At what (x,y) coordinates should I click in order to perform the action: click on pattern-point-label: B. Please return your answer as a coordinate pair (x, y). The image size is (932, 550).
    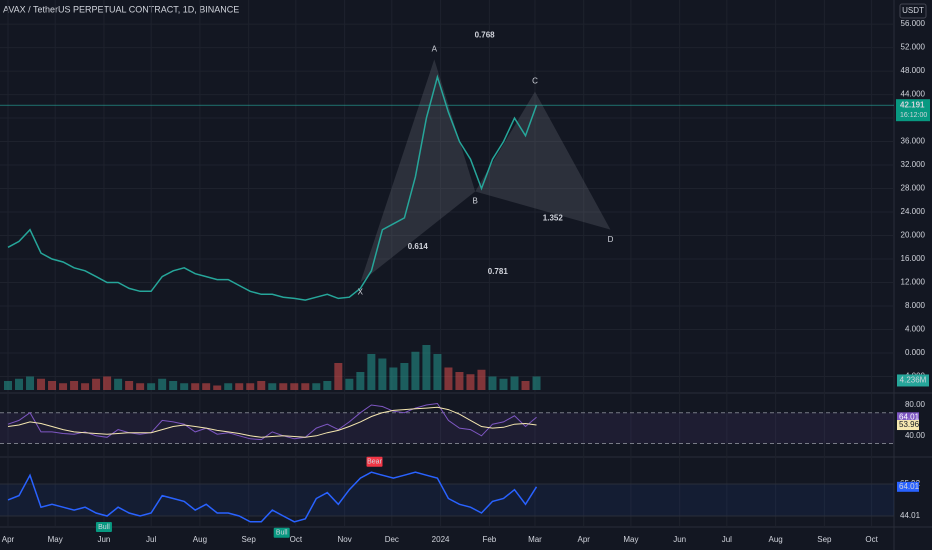
    Looking at the image, I should click on (475, 201).